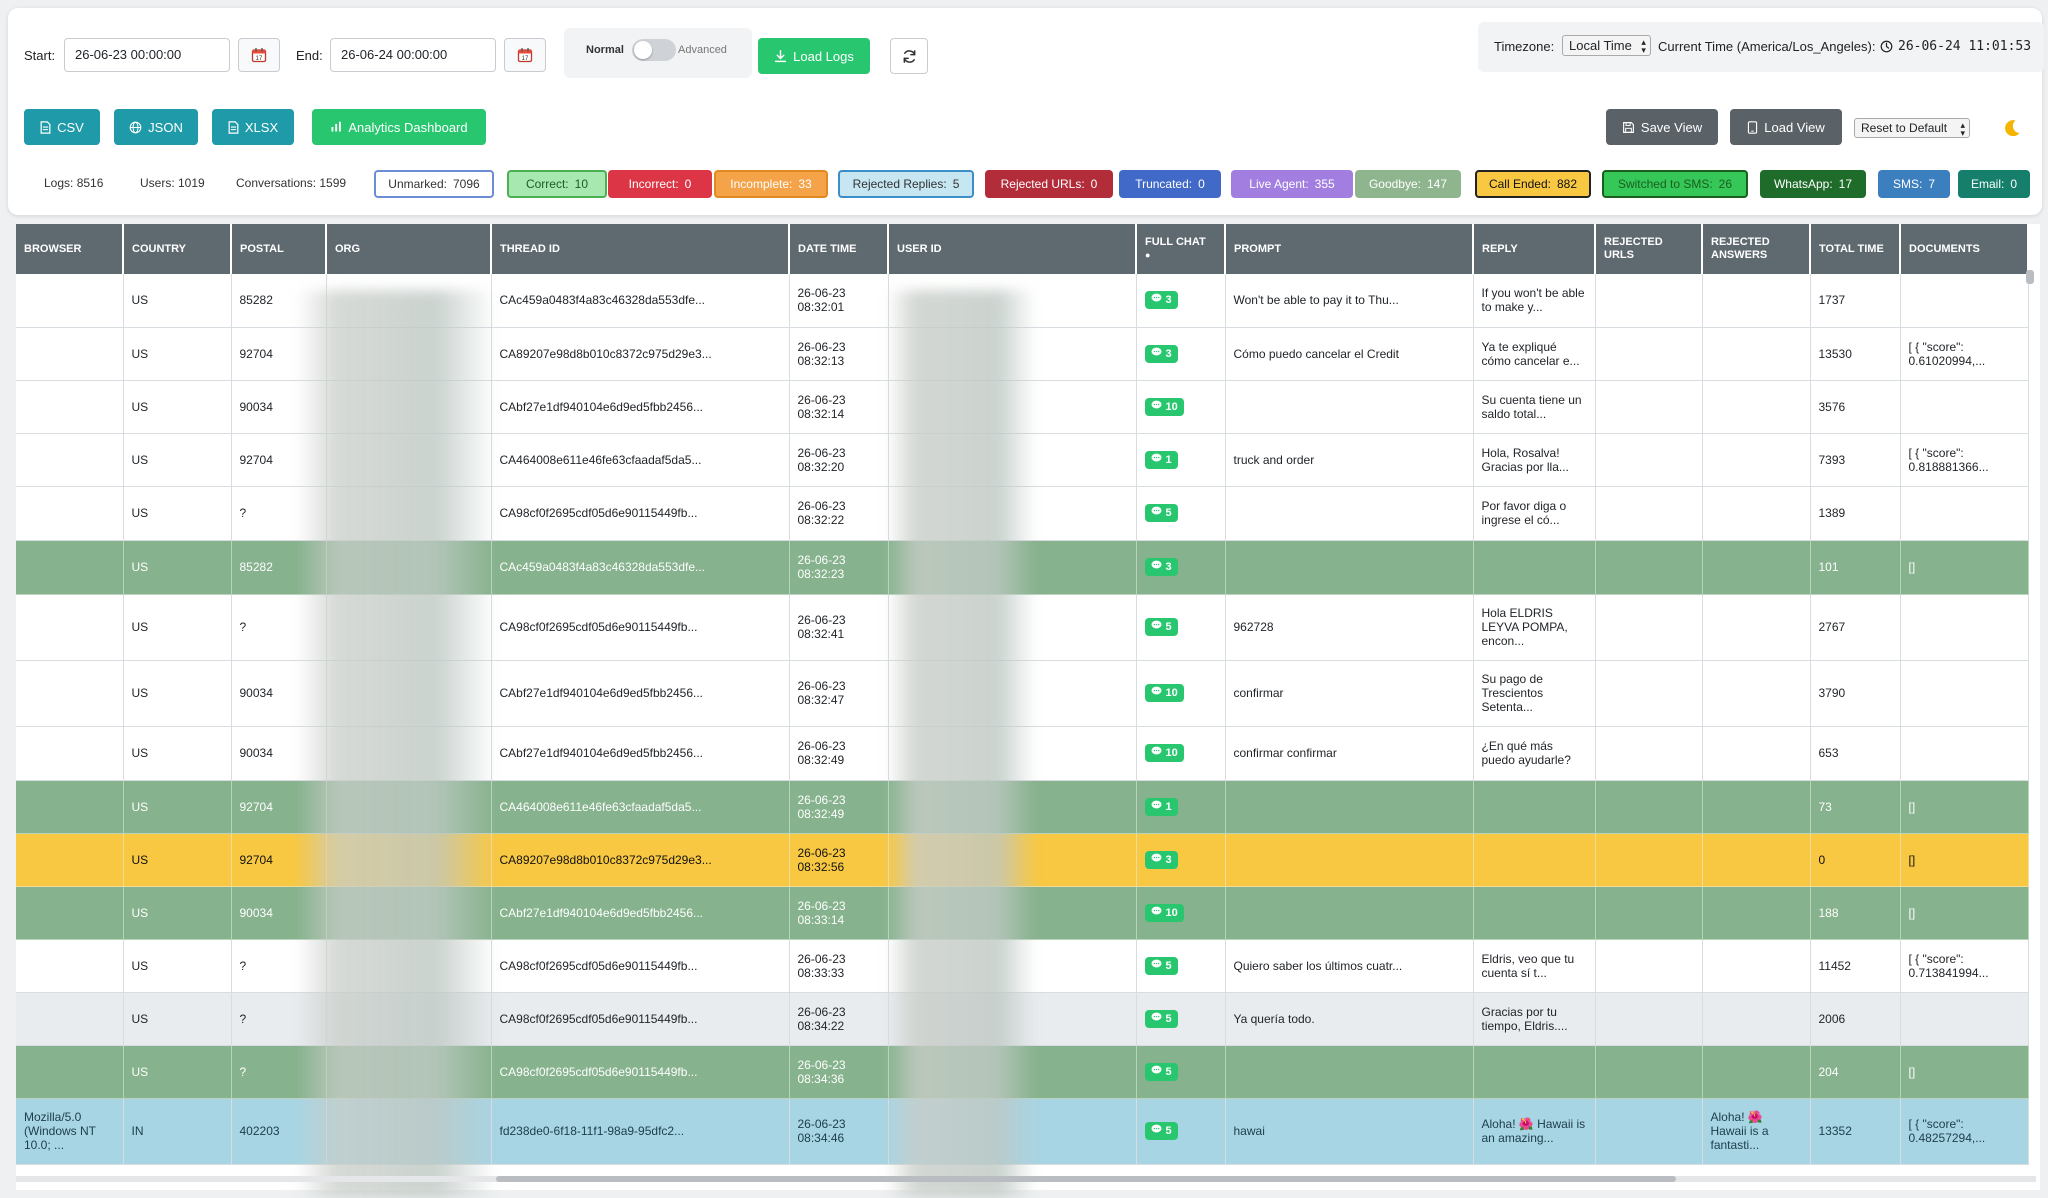 The image size is (2048, 1198). What do you see at coordinates (70, 249) in the screenshot?
I see `column-header-browser: BROWSER` at bounding box center [70, 249].